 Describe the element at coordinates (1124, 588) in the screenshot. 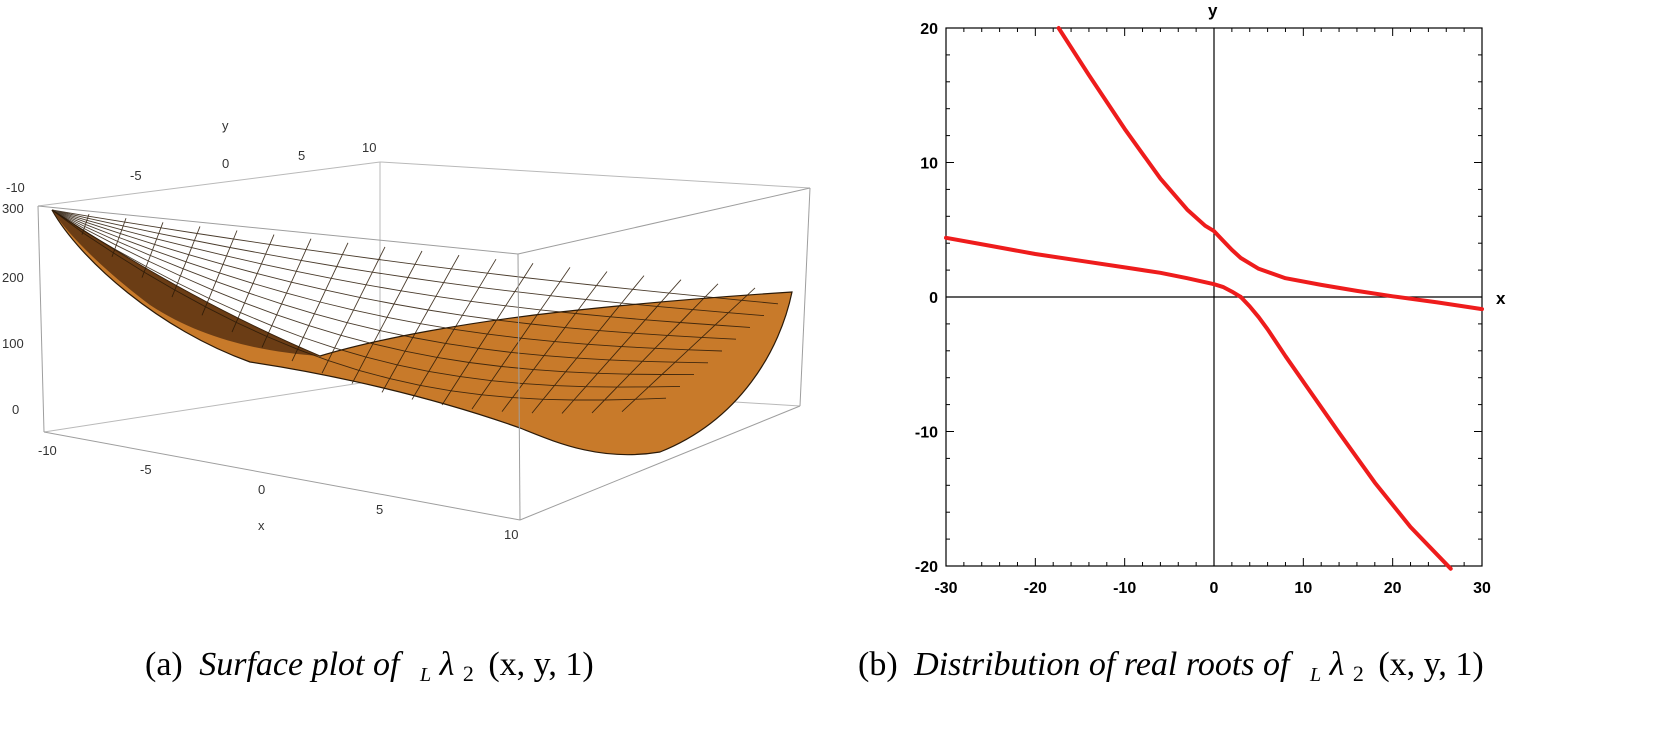

I see `x-tick-label: -10` at that location.